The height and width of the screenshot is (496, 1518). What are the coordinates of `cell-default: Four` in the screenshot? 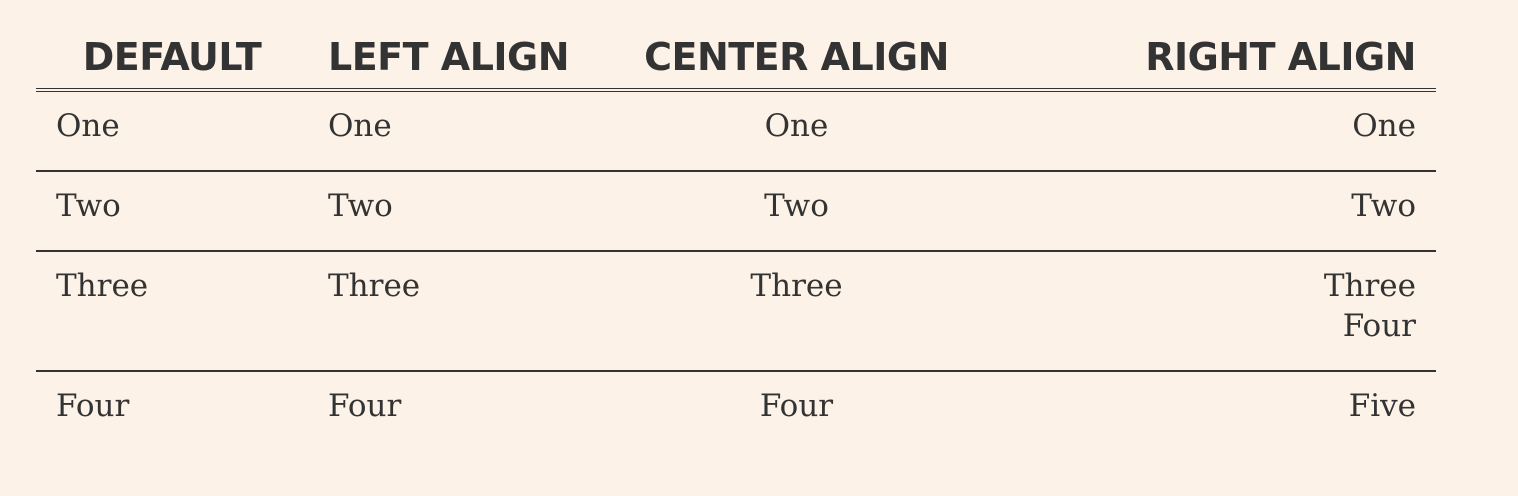 It's located at (93, 406).